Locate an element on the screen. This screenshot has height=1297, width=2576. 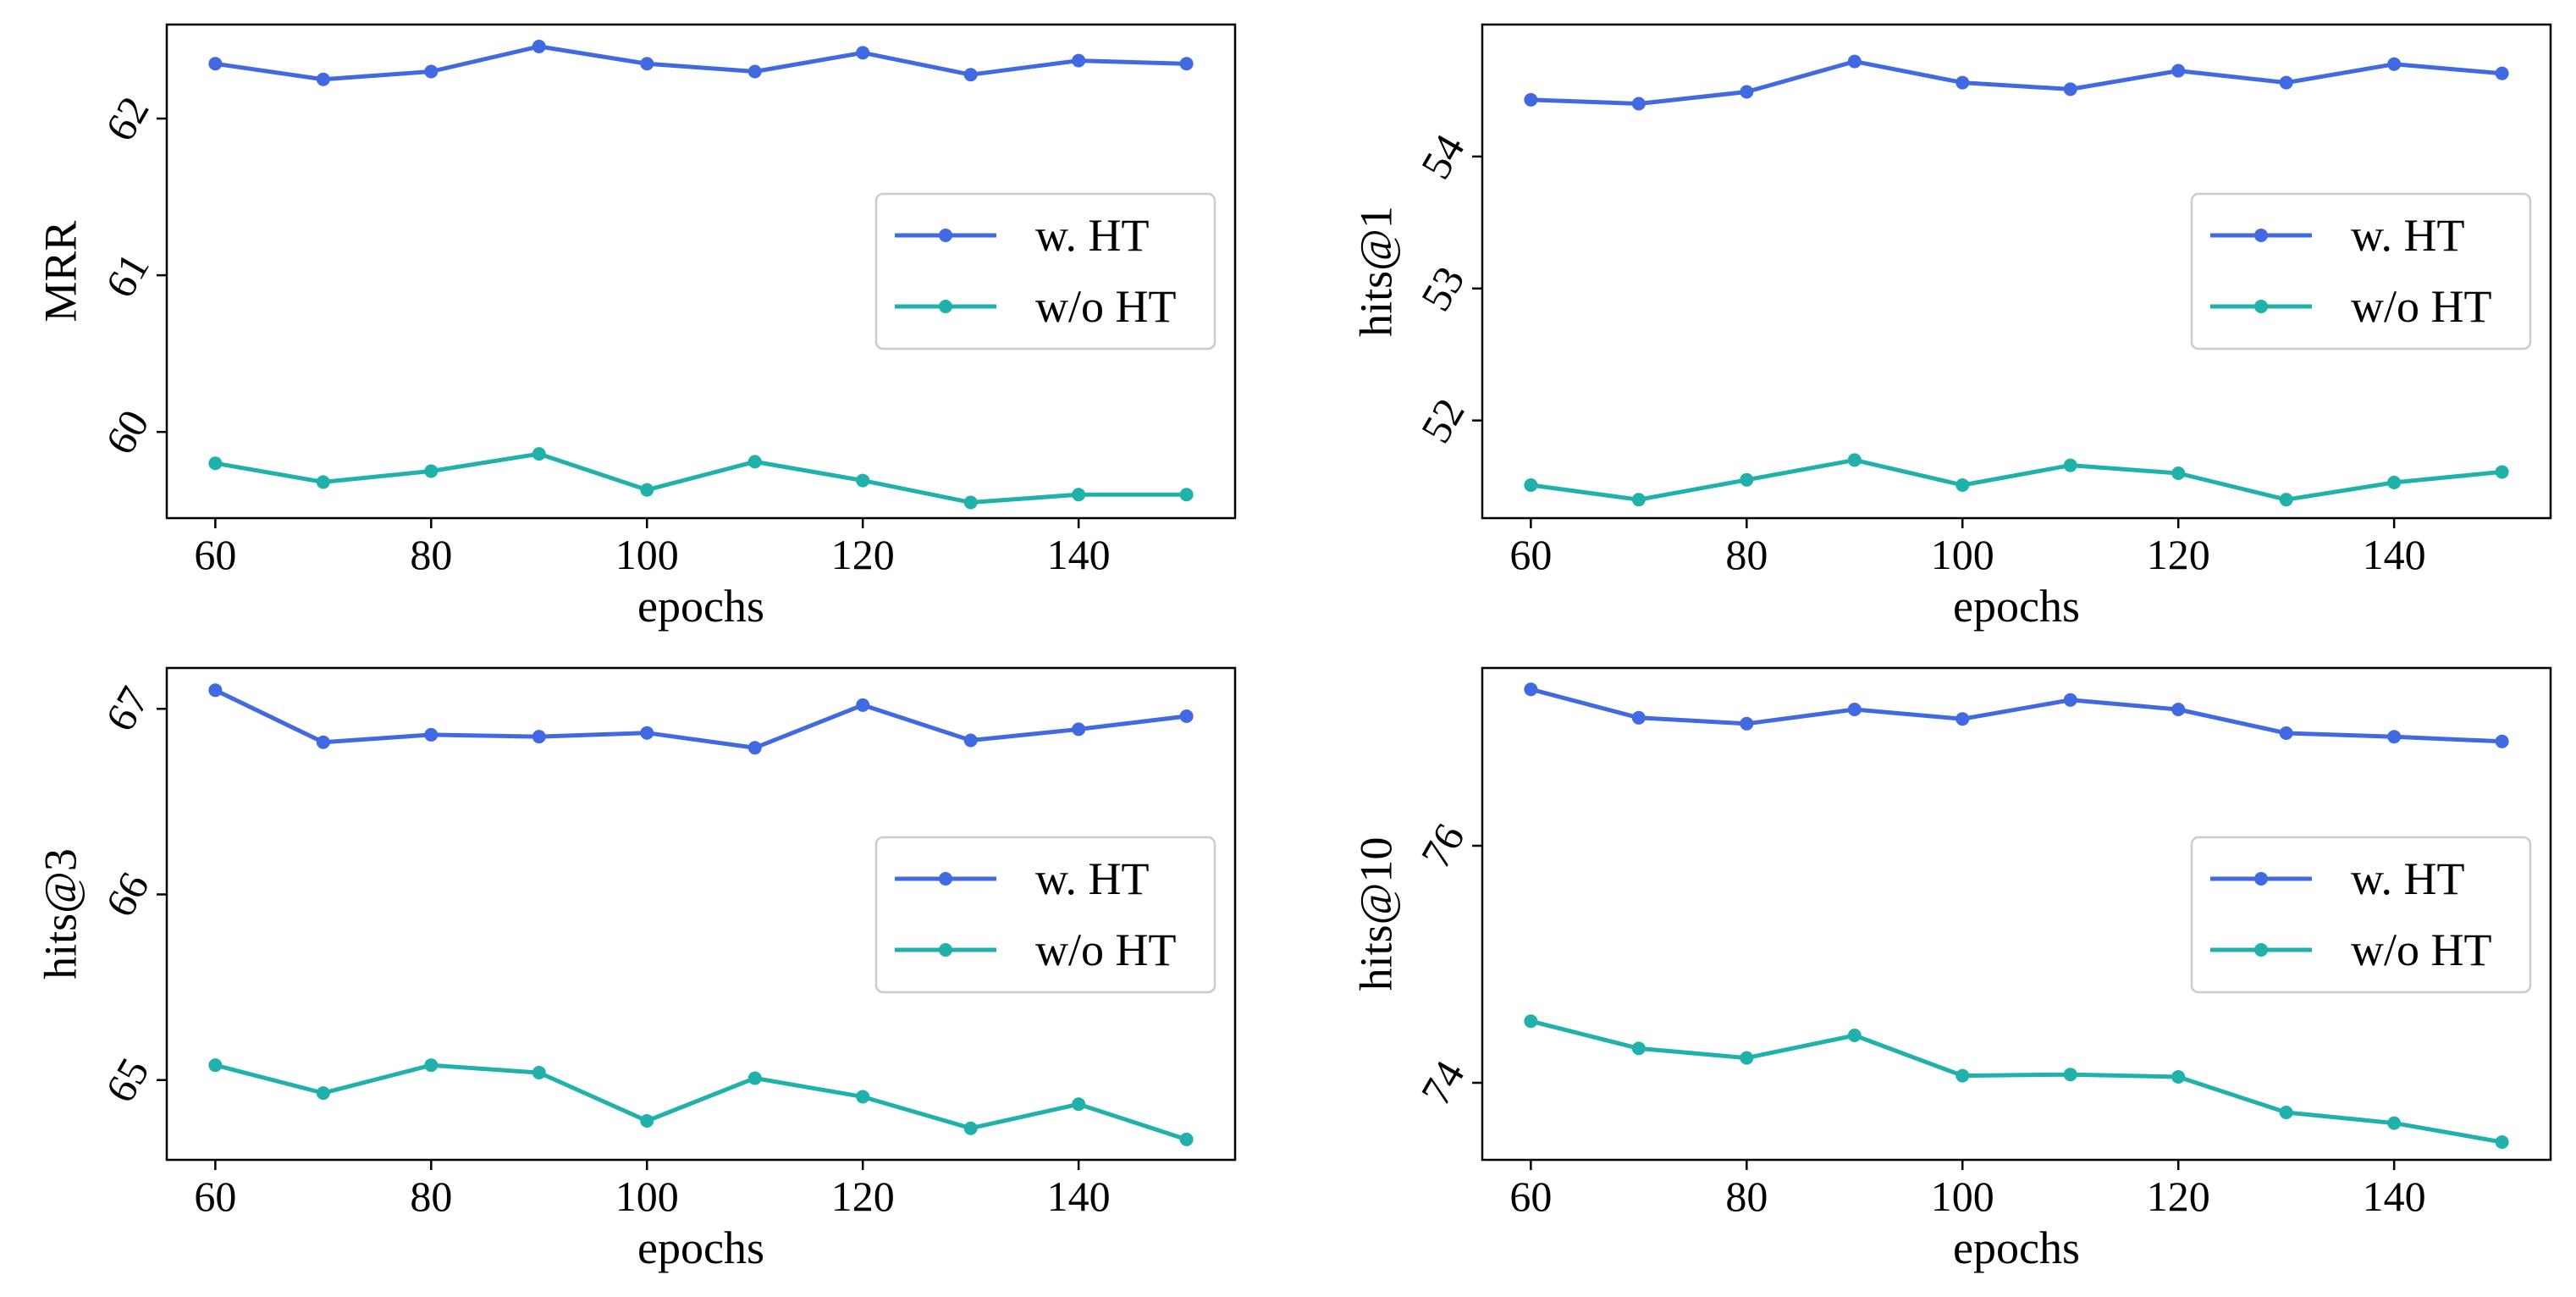
y-tick-label: 67 is located at coordinates (127, 709).